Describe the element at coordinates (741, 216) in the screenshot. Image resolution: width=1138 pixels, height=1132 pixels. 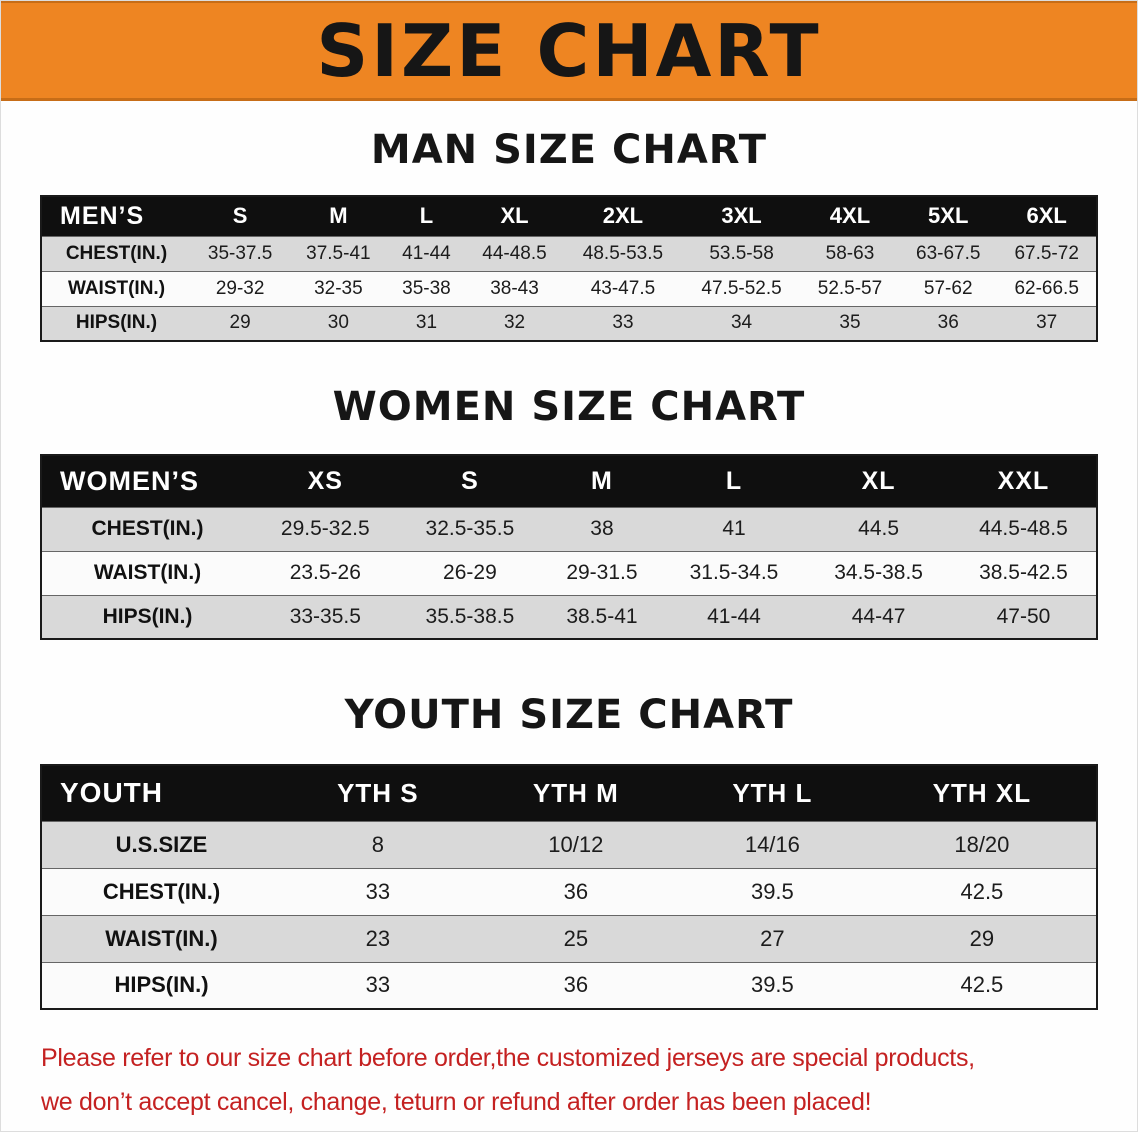
I see `size-column-header: 3XL` at that location.